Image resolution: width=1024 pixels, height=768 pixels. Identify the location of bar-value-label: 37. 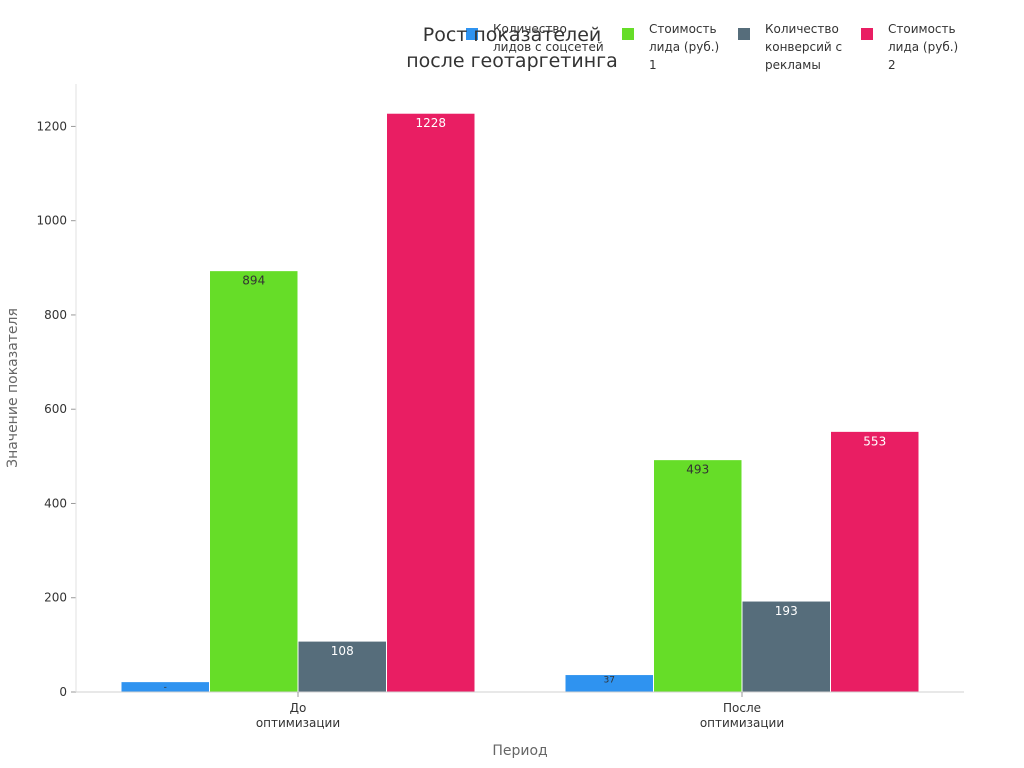
(609, 681).